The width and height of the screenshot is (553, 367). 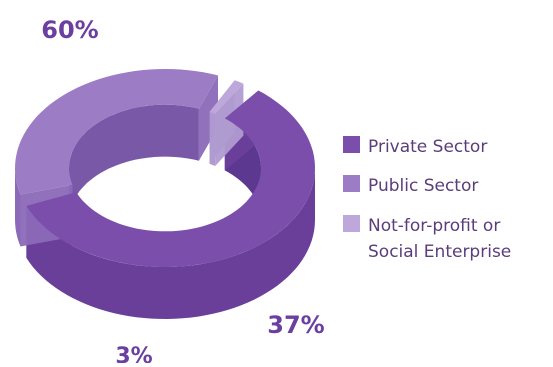 I want to click on data-label-private-sector: 60%, so click(x=69, y=30).